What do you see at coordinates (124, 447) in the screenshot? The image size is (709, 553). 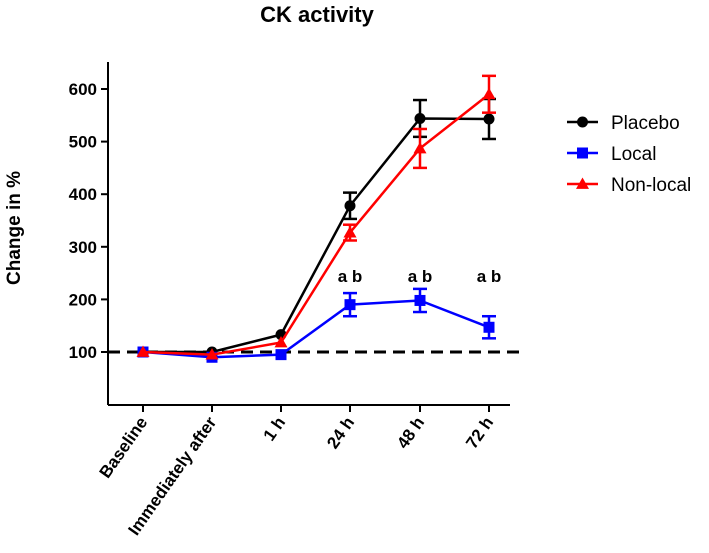 I see `x-tick-label: Baseline` at bounding box center [124, 447].